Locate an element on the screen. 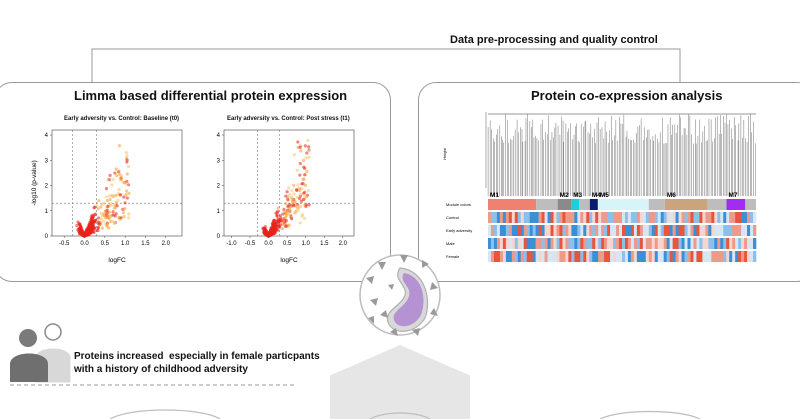 This screenshot has width=800, height=419. y-tick-label: 0 is located at coordinates (219, 237).